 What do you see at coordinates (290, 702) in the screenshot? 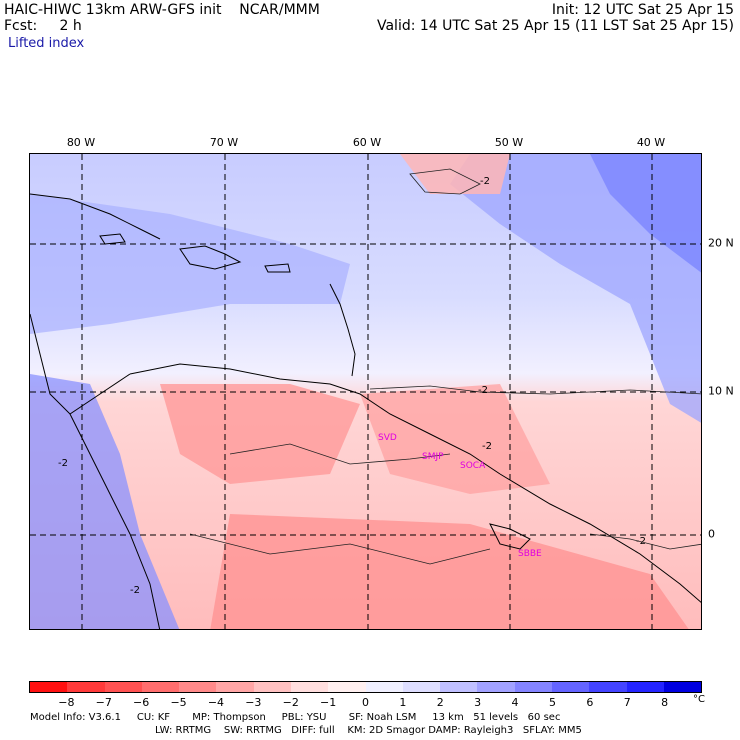
I see `colorbar-tick-6: −2` at bounding box center [290, 702].